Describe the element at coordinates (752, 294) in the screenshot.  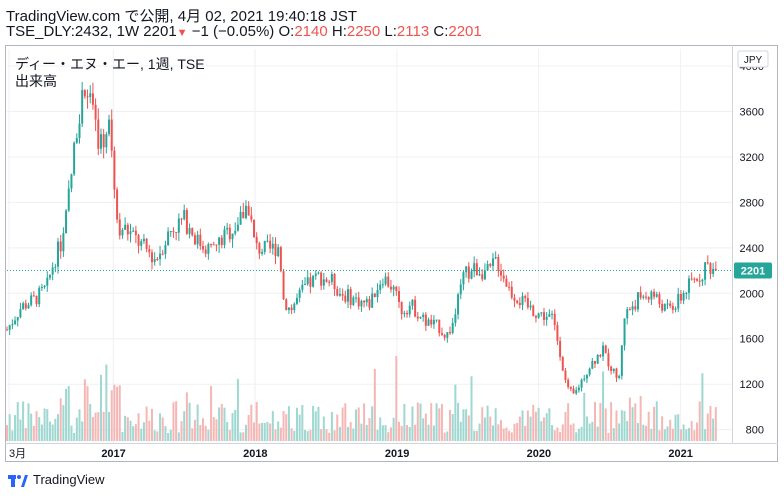
I see `y-tick-label: 2000` at that location.